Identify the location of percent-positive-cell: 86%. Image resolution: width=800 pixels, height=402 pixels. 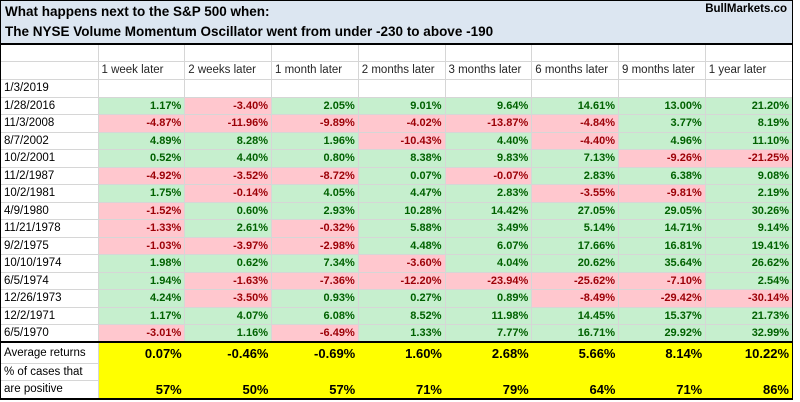
(748, 390).